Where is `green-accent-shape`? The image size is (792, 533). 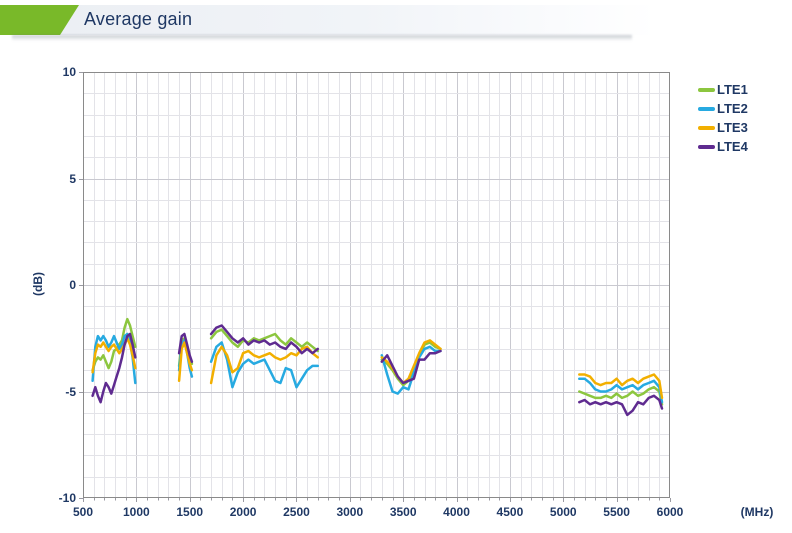
green-accent-shape is located at coordinates (39, 20).